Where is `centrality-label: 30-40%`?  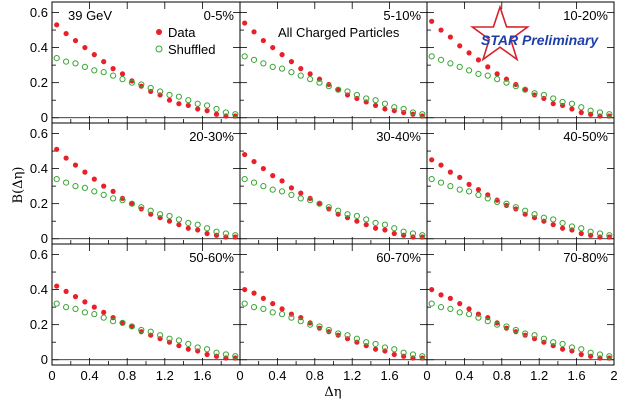
centrality-label: 30-40% is located at coordinates (398, 136).